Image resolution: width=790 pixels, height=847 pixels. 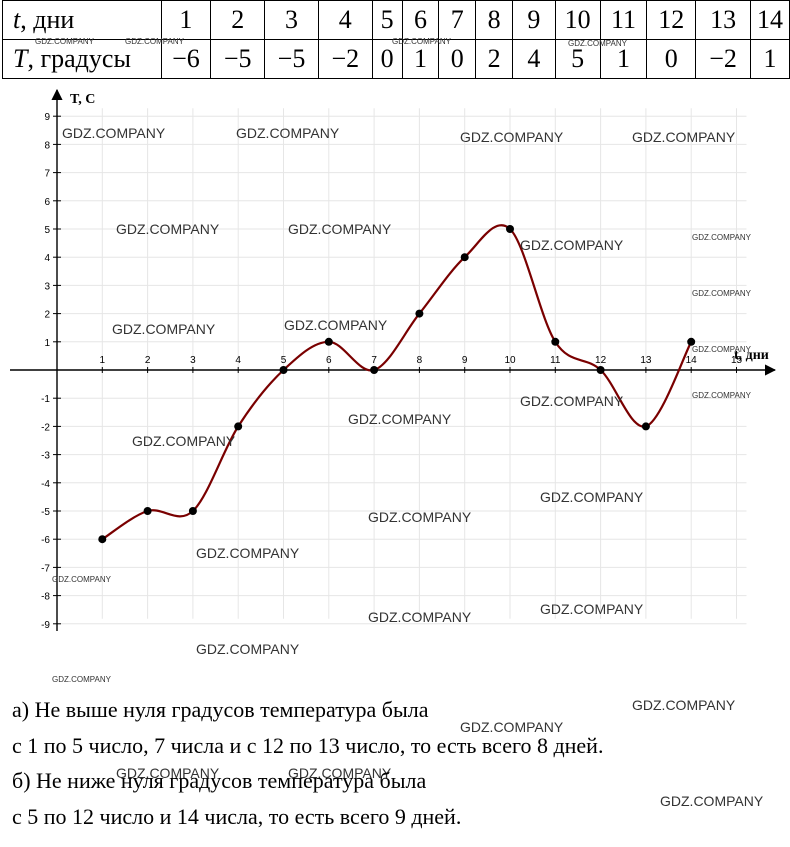 What do you see at coordinates (420, 20) in the screenshot?
I see `day-cell: 6` at bounding box center [420, 20].